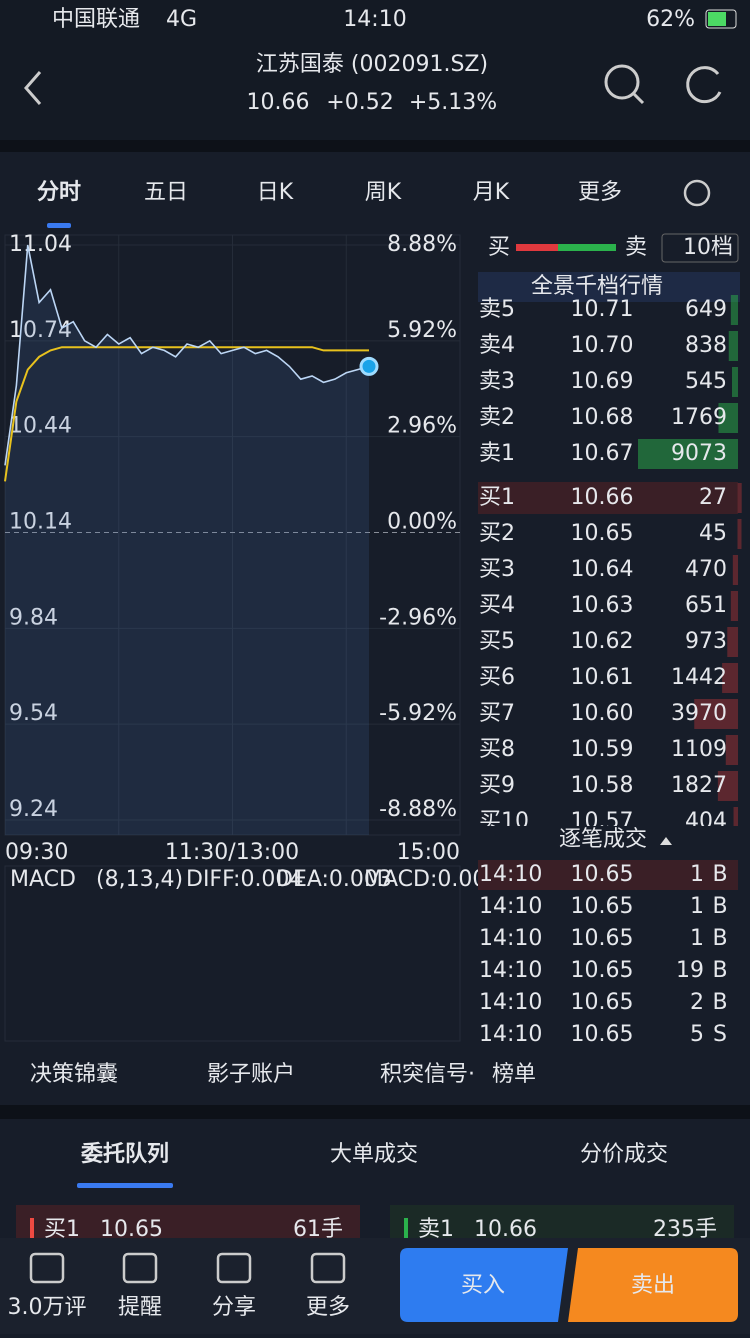  Describe the element at coordinates (609, 841) in the screenshot. I see `section-bg` at that location.